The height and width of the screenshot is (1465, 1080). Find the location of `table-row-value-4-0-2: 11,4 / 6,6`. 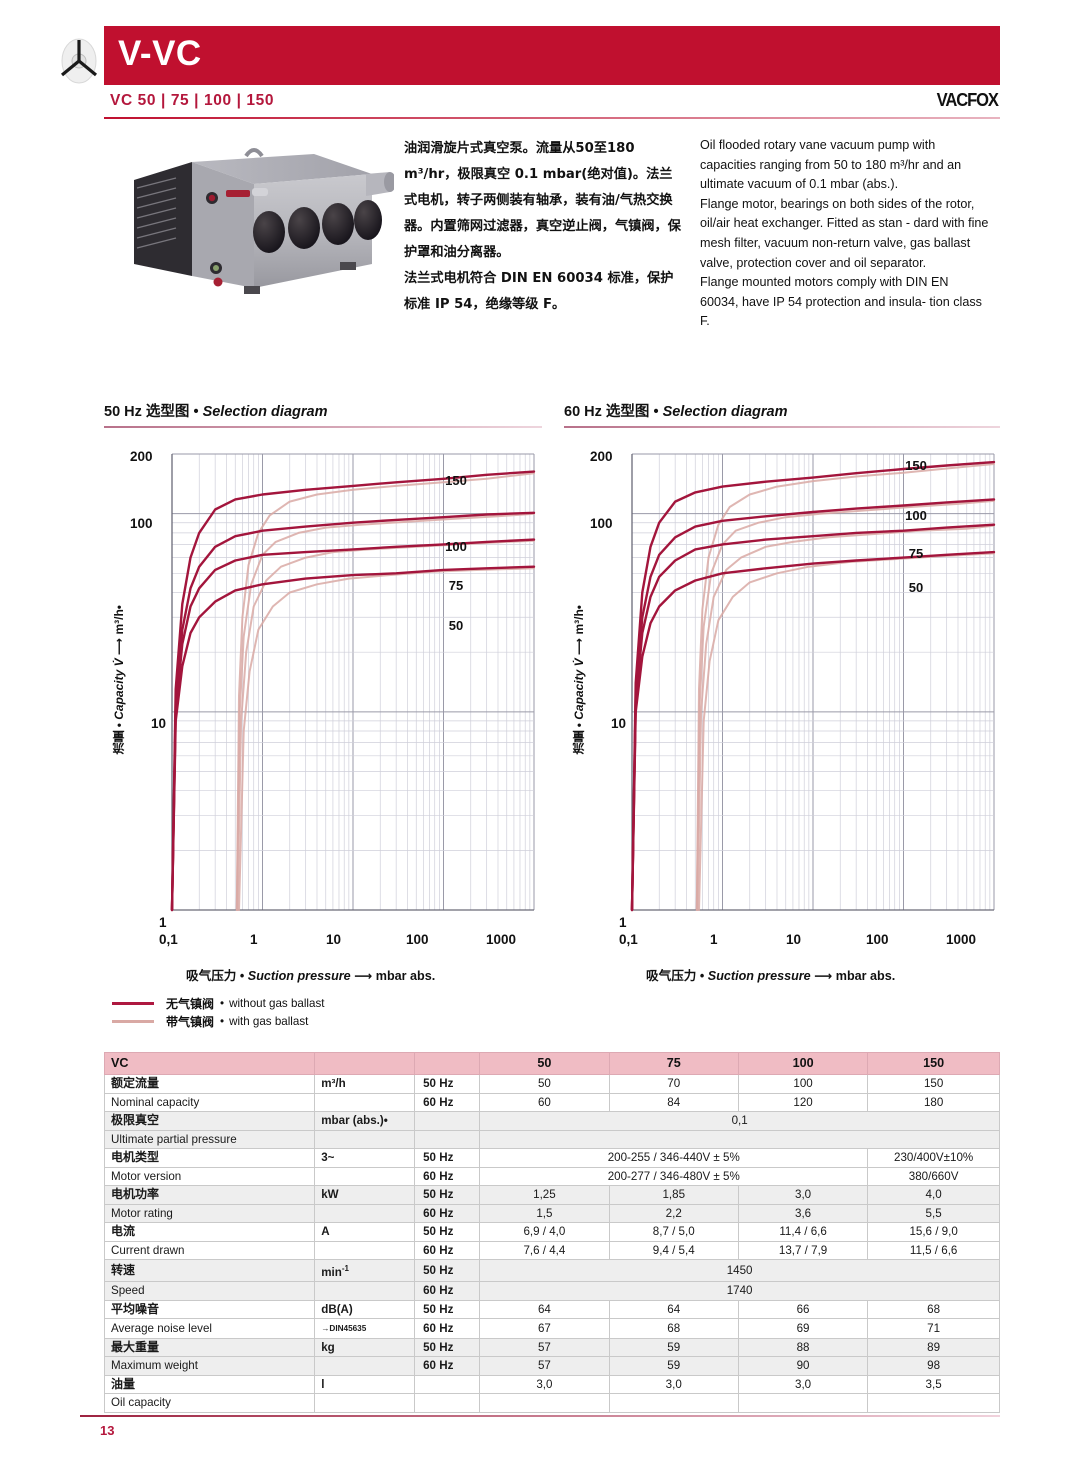

table-row-value-4-0-2: 11,4 / 6,6 is located at coordinates (803, 1232).